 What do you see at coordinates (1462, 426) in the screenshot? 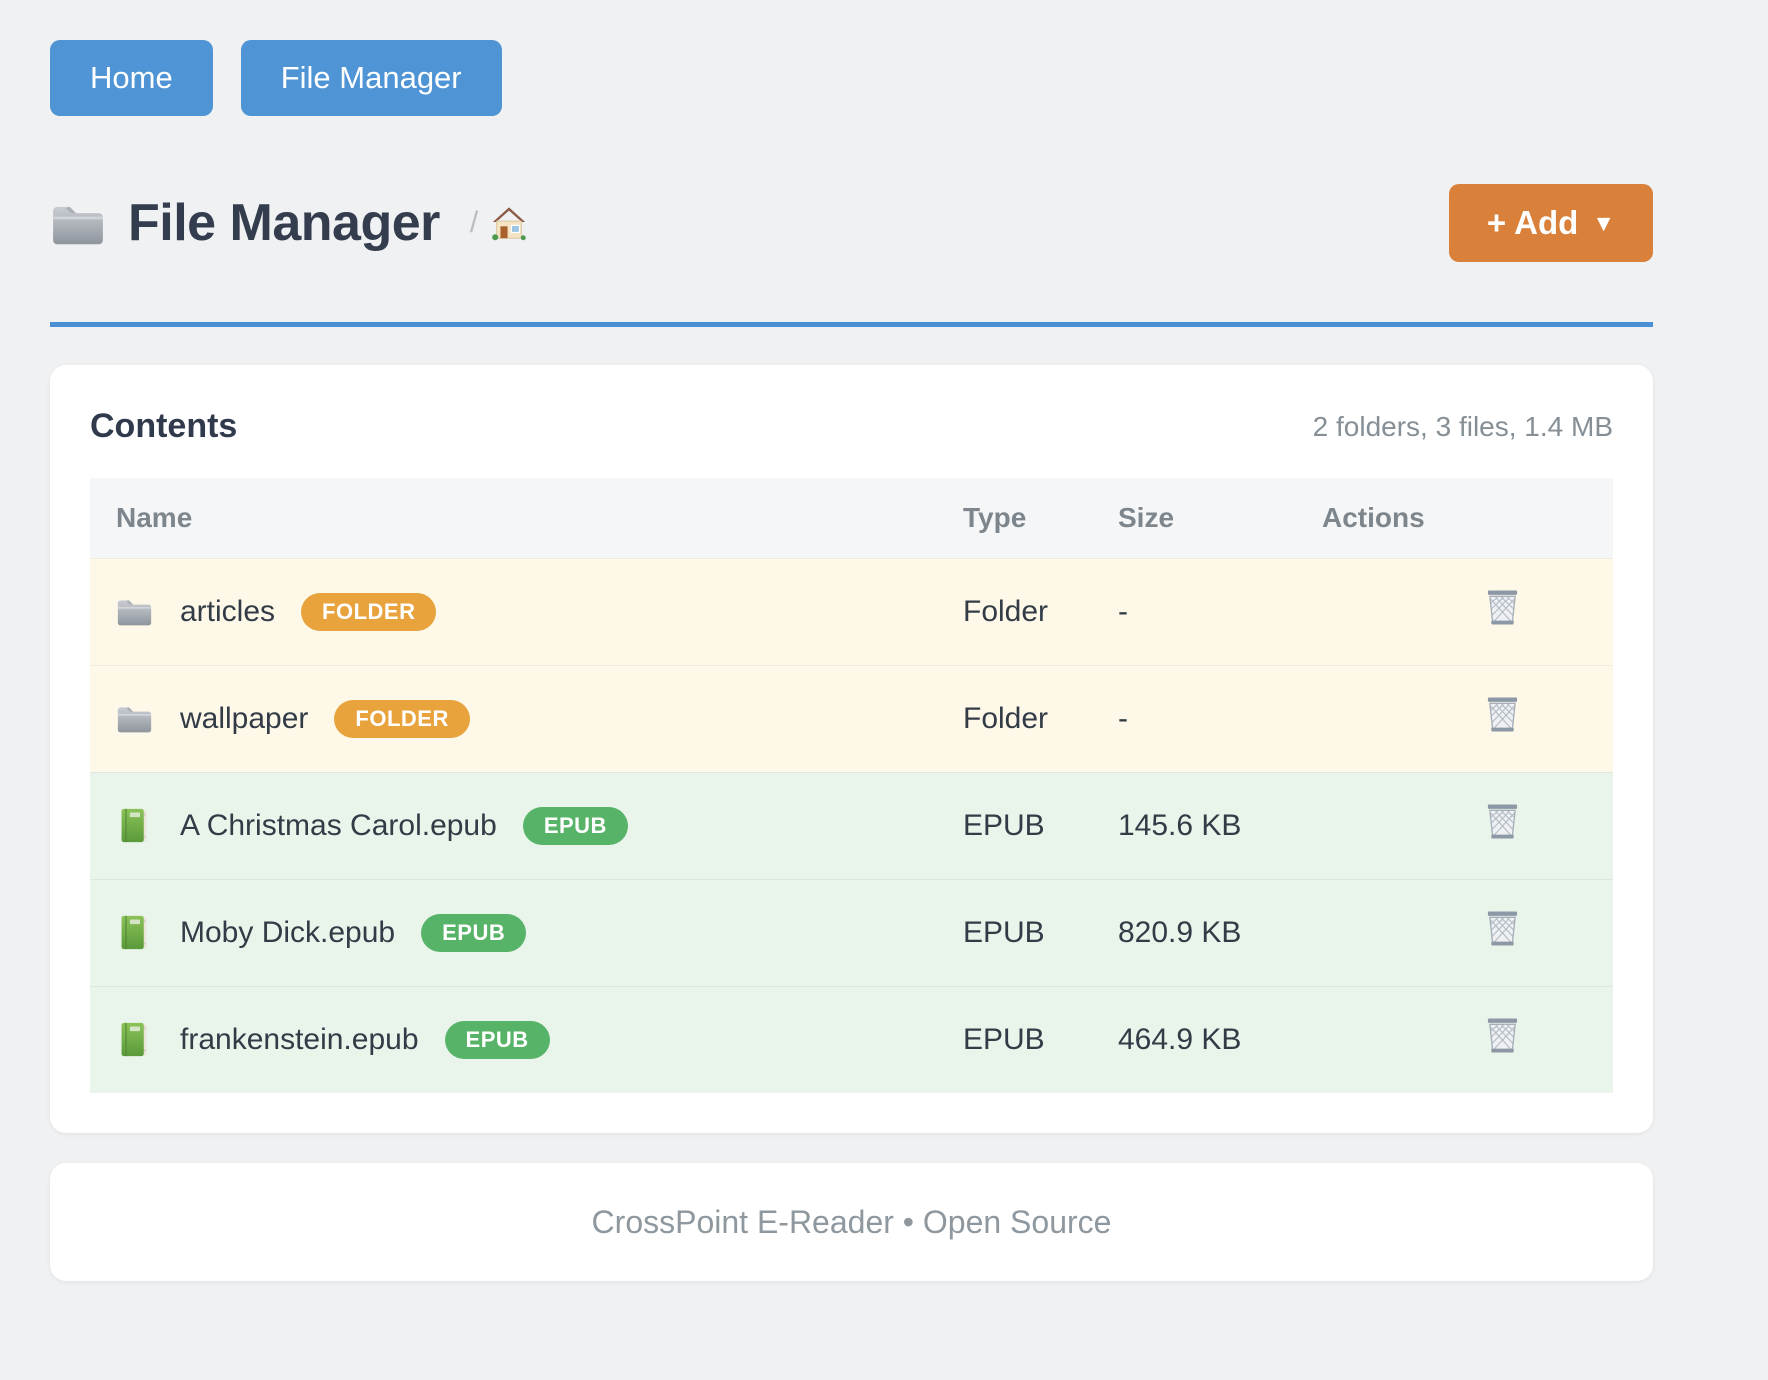
I see `contents-summary: 2 folders, 3 files, 1.4 MB` at bounding box center [1462, 426].